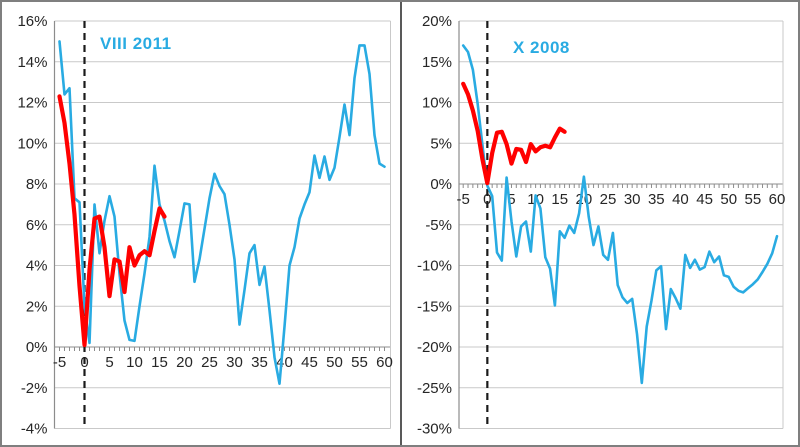 This screenshot has width=800, height=447. What do you see at coordinates (37, 266) in the screenshot?
I see `y-tick-label: 4%` at bounding box center [37, 266].